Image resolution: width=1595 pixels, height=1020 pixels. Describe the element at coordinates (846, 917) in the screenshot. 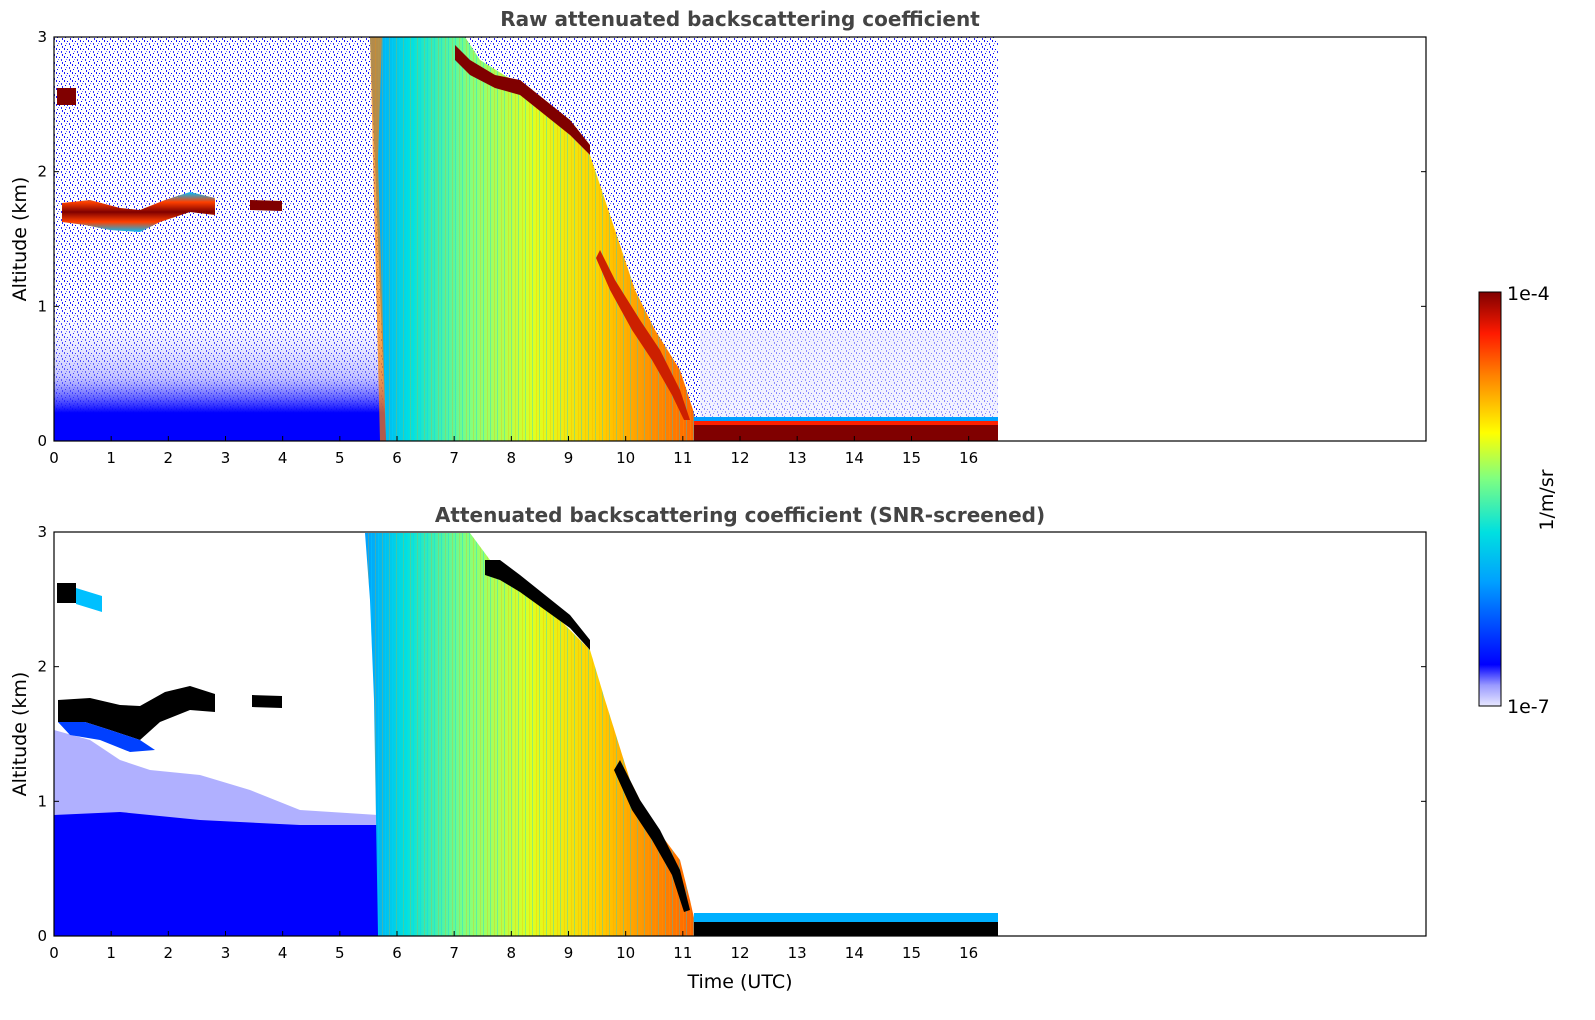

I see `surface-layer-screened` at that location.